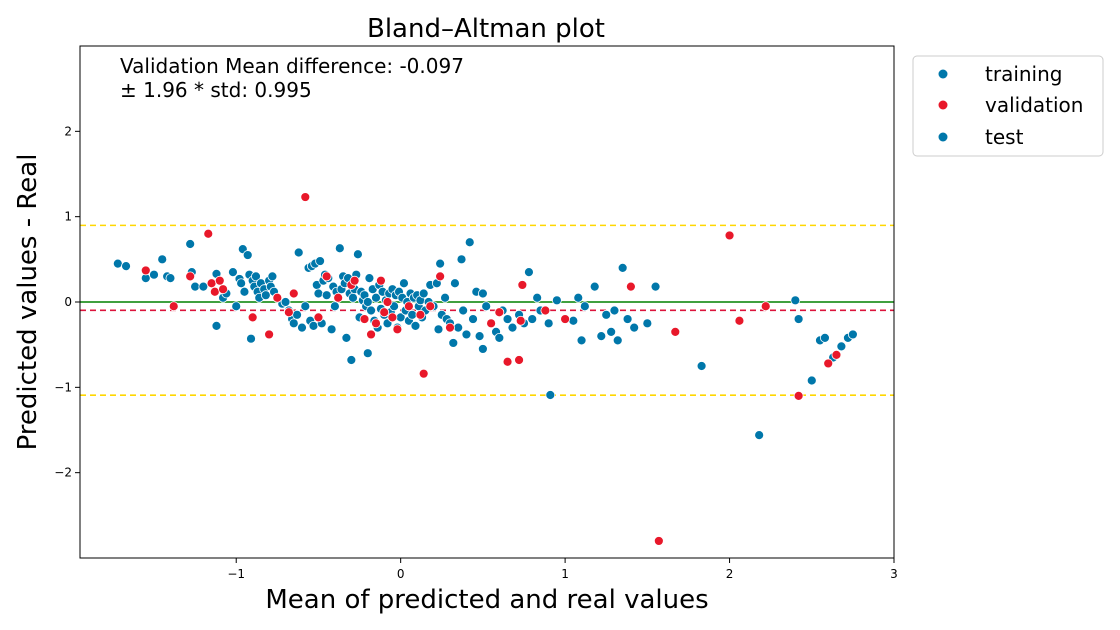 The height and width of the screenshot is (630, 1120). I want to click on x-tick-label-4: 3, so click(894, 574).